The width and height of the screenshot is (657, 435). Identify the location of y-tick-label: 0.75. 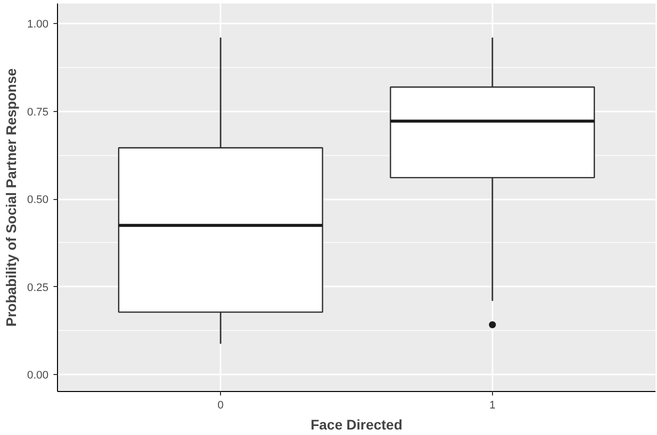
(38, 112).